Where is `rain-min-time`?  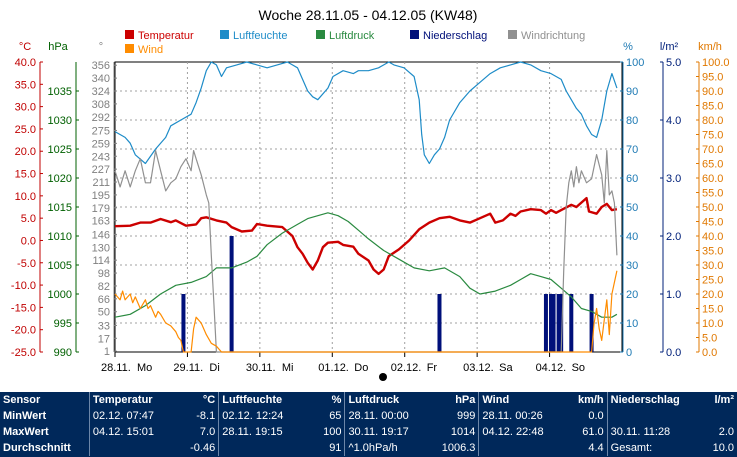 rain-min-time is located at coordinates (651, 416).